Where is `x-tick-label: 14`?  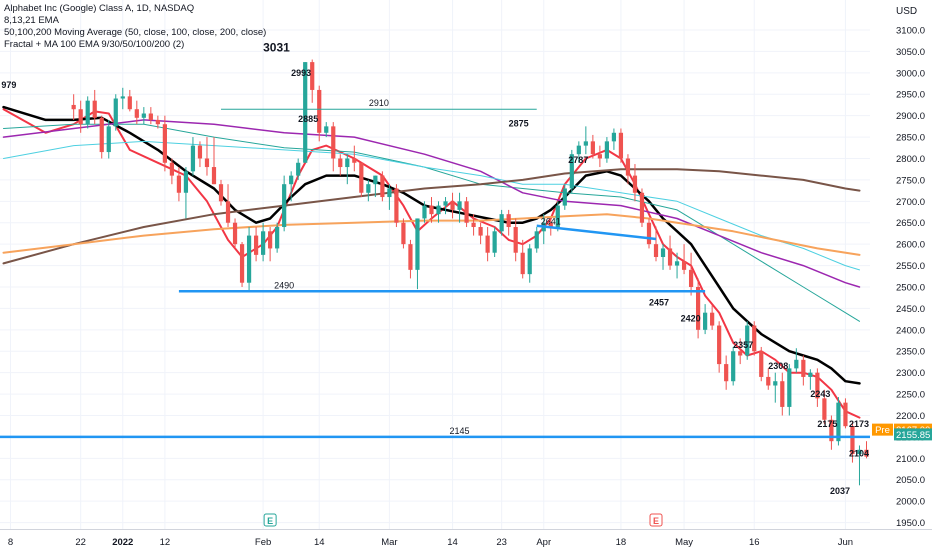
x-tick-label: 14 is located at coordinates (319, 542).